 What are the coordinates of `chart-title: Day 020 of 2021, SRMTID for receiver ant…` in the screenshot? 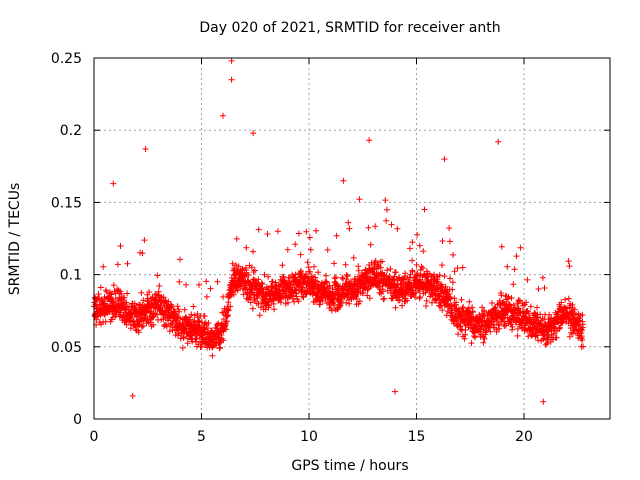 It's located at (349, 28).